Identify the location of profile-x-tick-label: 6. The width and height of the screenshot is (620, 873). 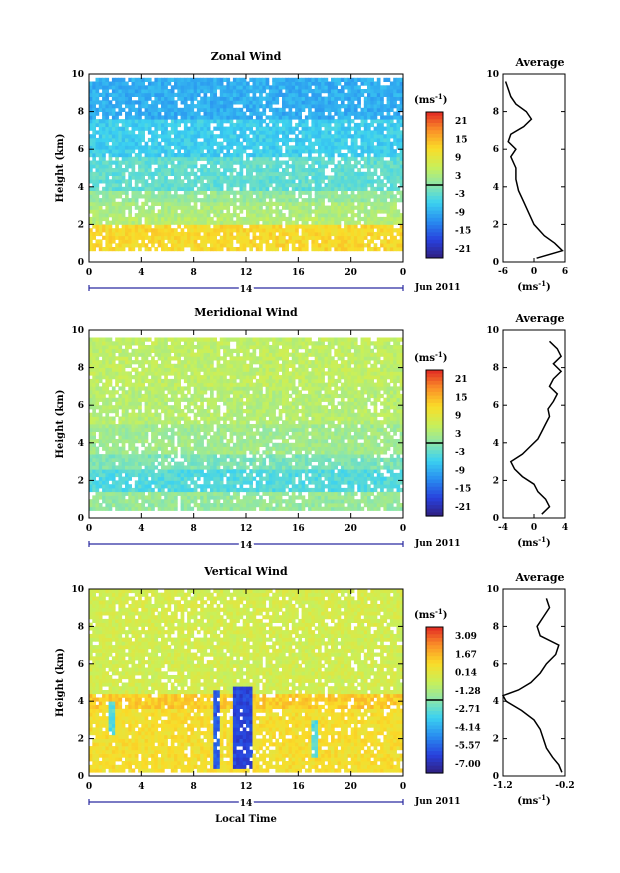
(565, 272).